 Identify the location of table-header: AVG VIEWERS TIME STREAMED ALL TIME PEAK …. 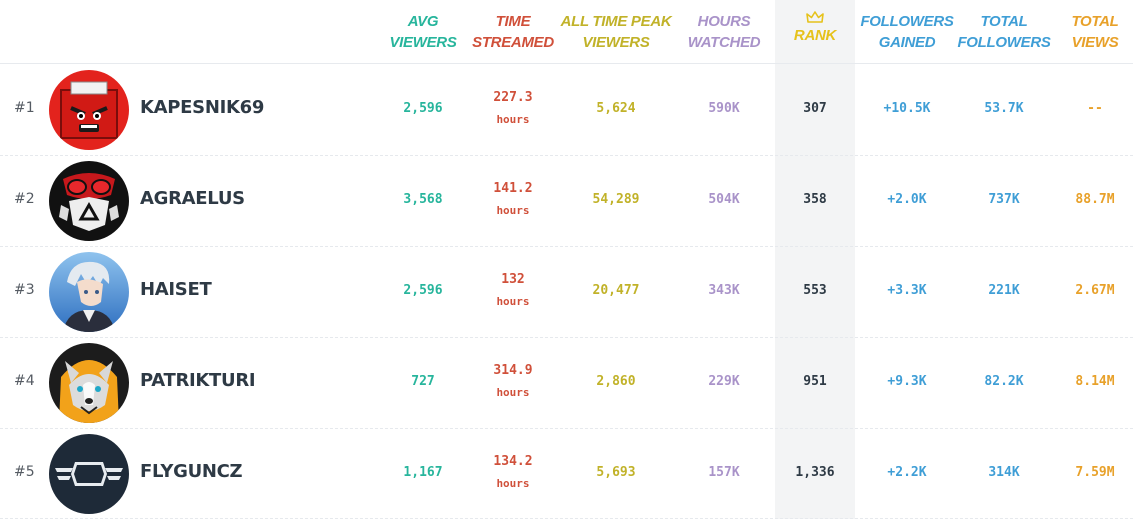
(566, 31).